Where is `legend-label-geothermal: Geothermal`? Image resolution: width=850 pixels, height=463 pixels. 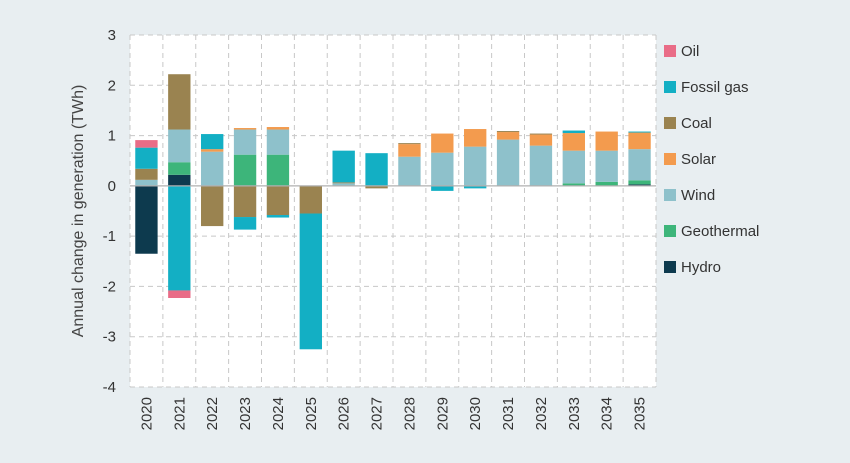
legend-label-geothermal: Geothermal is located at coordinates (720, 231).